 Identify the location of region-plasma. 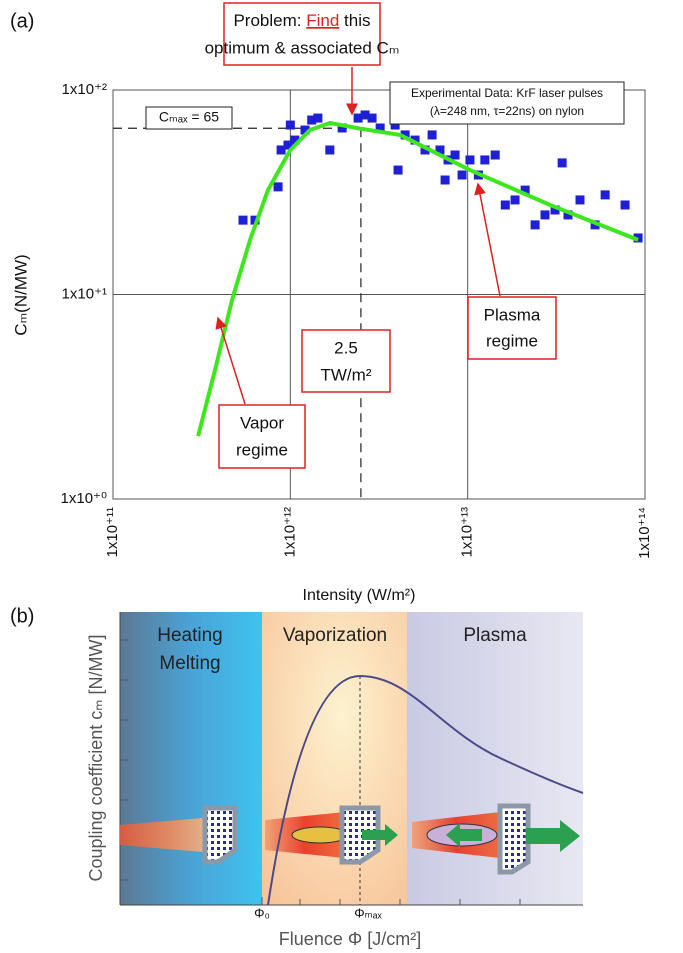
(495, 758).